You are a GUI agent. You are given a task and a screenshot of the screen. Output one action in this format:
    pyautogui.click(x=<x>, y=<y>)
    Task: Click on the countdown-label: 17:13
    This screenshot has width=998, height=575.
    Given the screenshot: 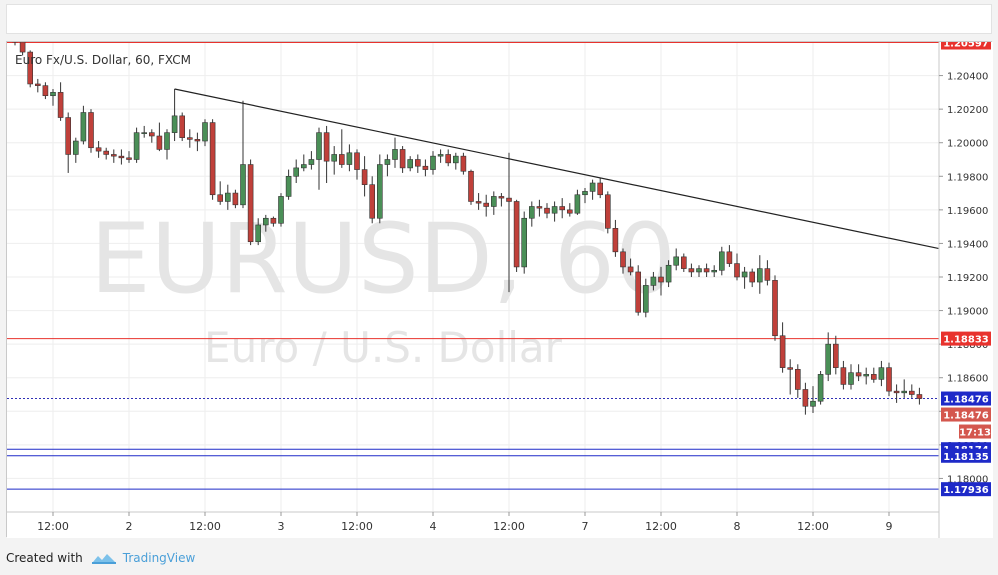 What is the action you would take?
    pyautogui.click(x=975, y=433)
    